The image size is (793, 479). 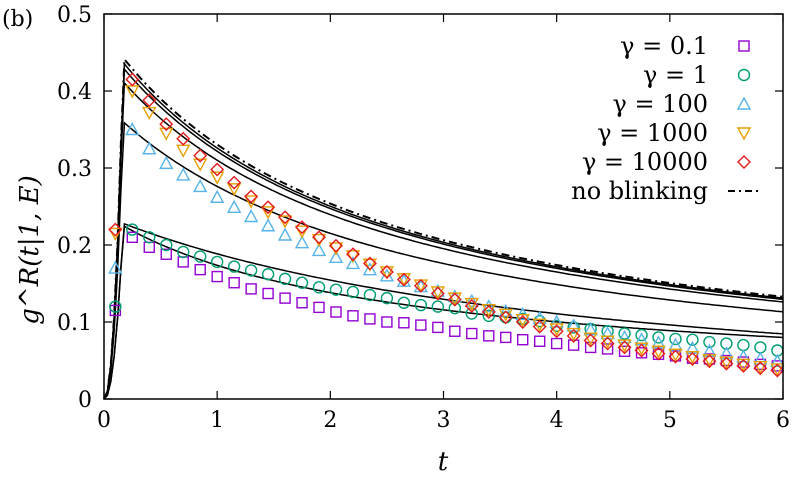 I want to click on legend-label: γ = 1, so click(x=675, y=75).